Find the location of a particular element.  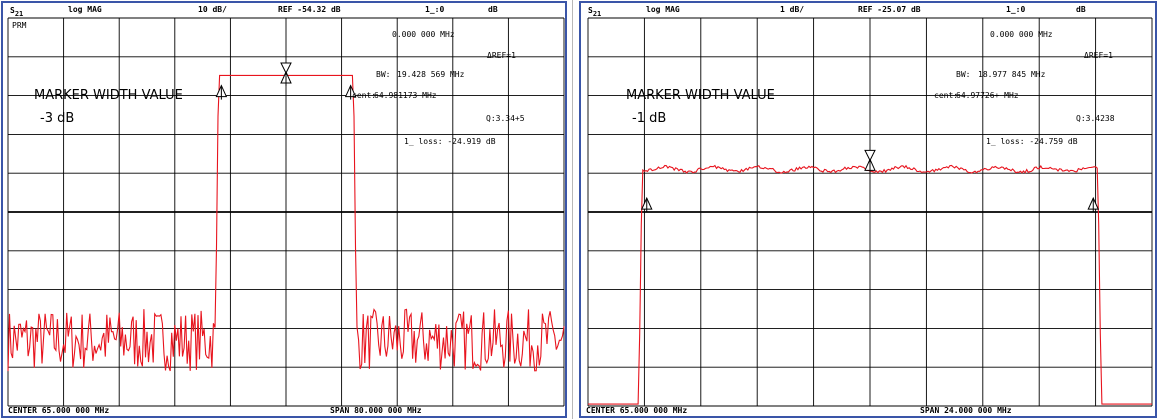

span-label: SPAN 80.000 000 MHz is located at coordinates (376, 410).